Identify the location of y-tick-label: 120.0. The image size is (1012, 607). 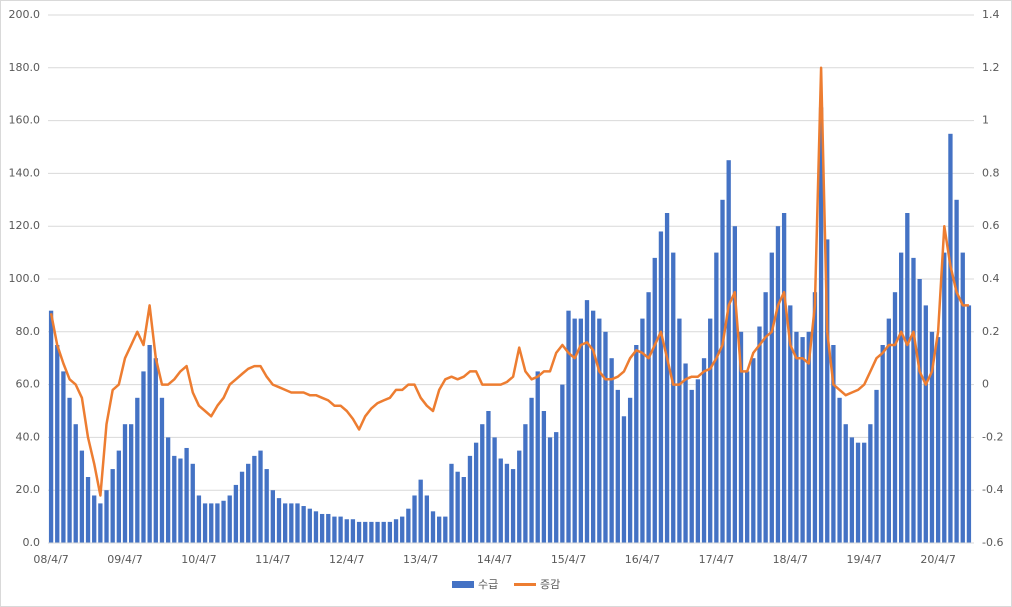
(25, 225).